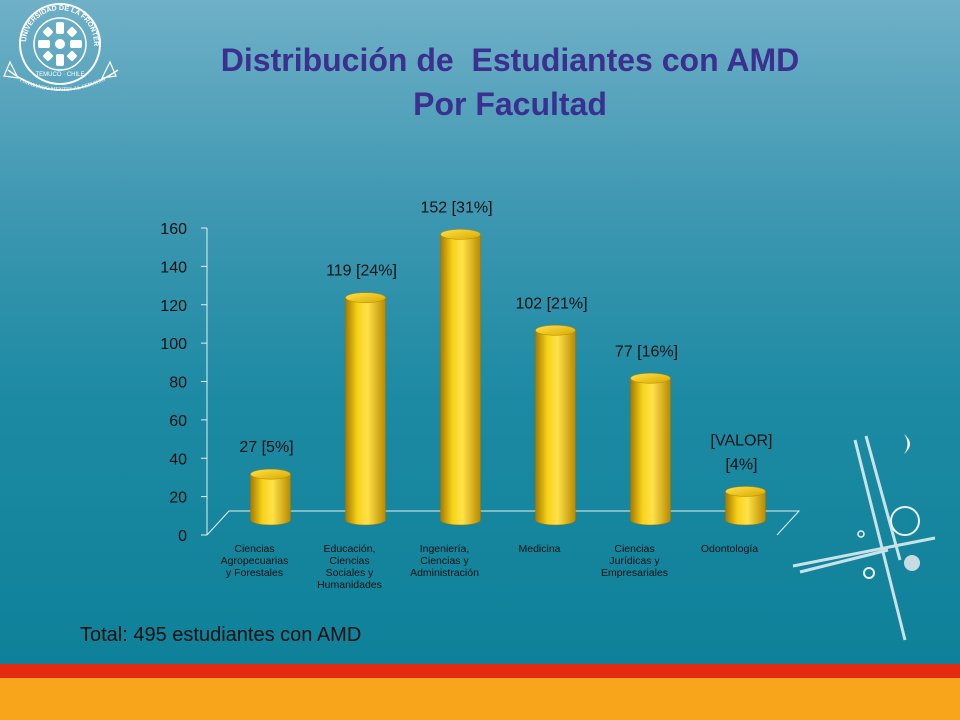  Describe the element at coordinates (255, 561) in the screenshot. I see `x-tick-label: Agropecuarias` at that location.